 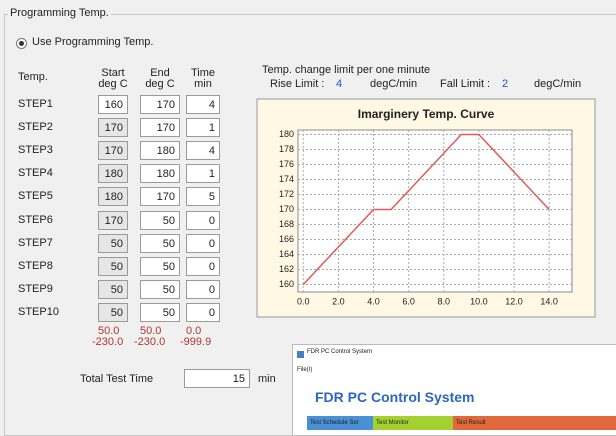 What do you see at coordinates (346, 70) in the screenshot?
I see `limit-title: Temp. change limit per one minute` at bounding box center [346, 70].